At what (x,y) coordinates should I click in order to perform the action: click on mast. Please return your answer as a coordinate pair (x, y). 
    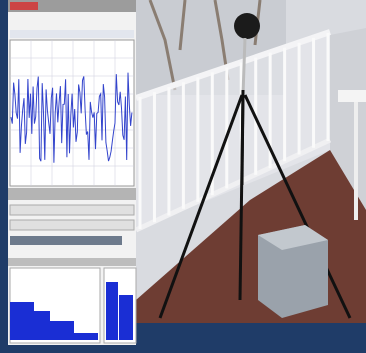
    Looking at the image, I should click on (244, 66).